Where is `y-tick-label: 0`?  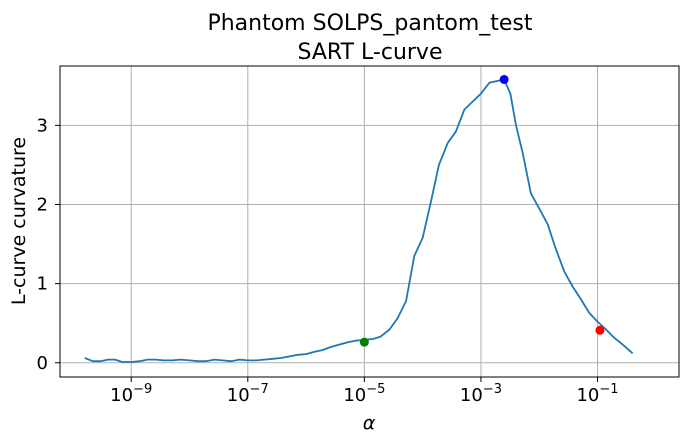
y-tick-label: 0 is located at coordinates (42, 363).